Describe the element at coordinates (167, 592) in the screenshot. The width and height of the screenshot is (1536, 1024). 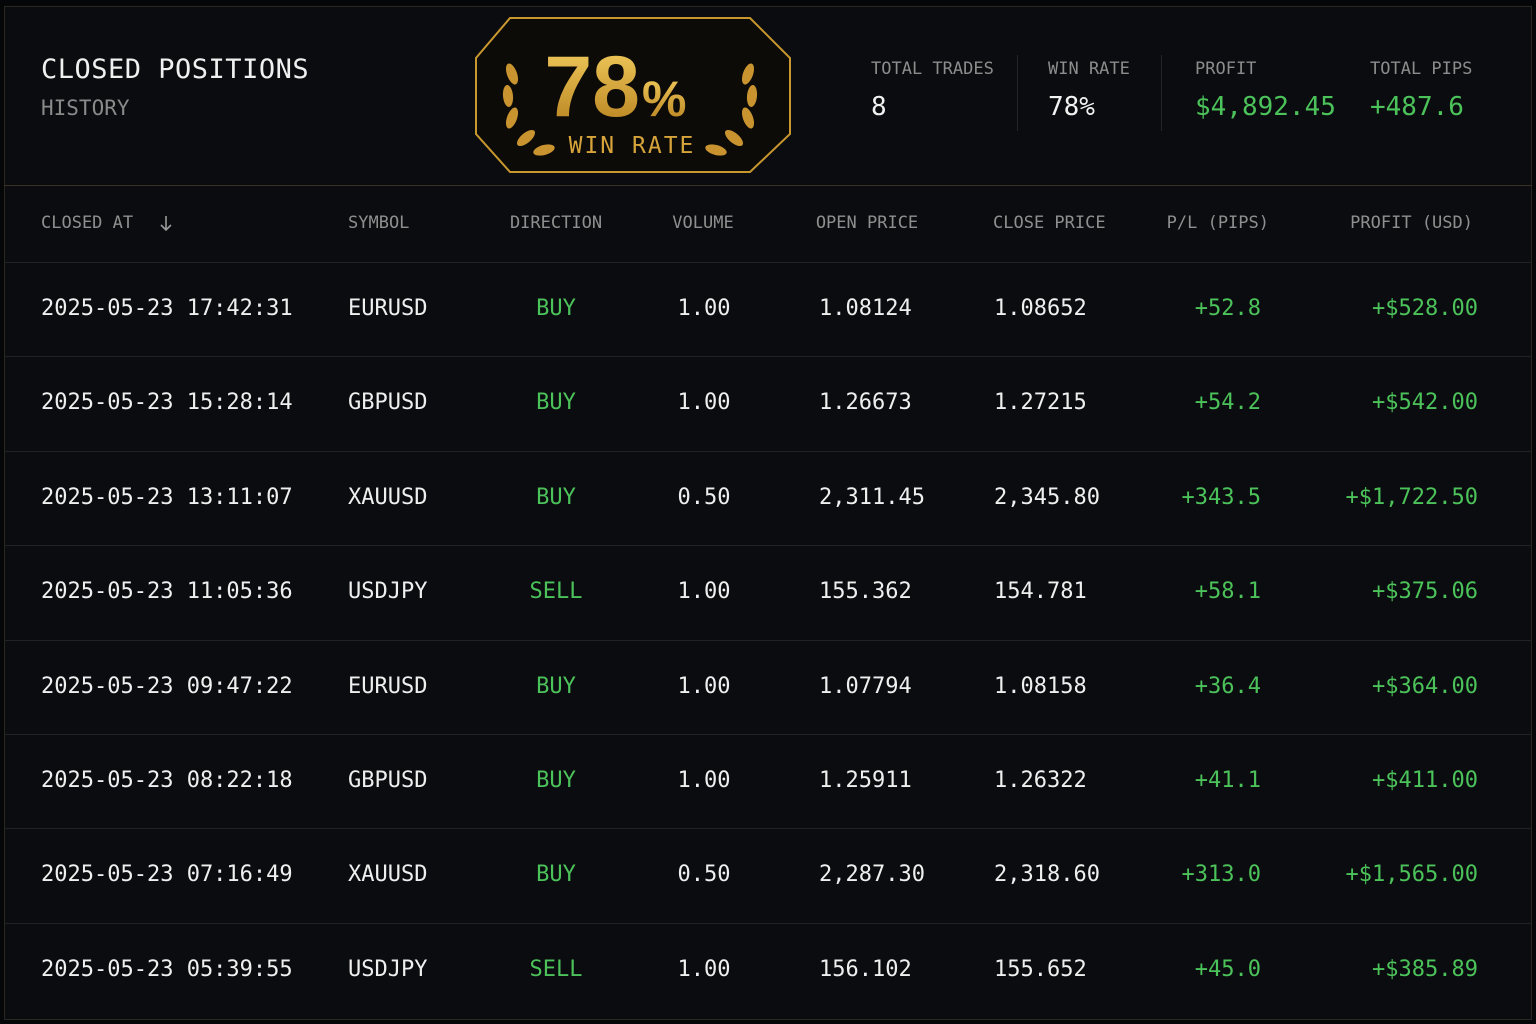
I see `table-cell: 2025-05-23 11:05:36` at that location.